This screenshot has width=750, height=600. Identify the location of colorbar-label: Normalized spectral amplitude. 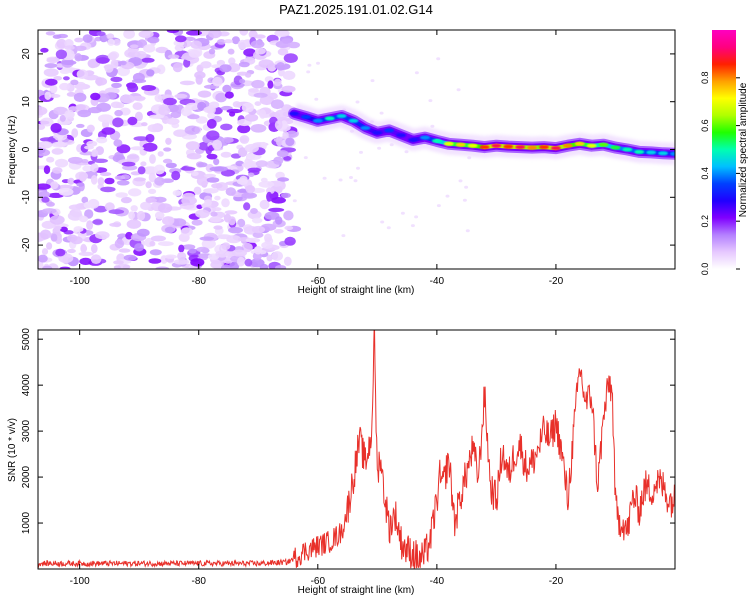
(743, 149).